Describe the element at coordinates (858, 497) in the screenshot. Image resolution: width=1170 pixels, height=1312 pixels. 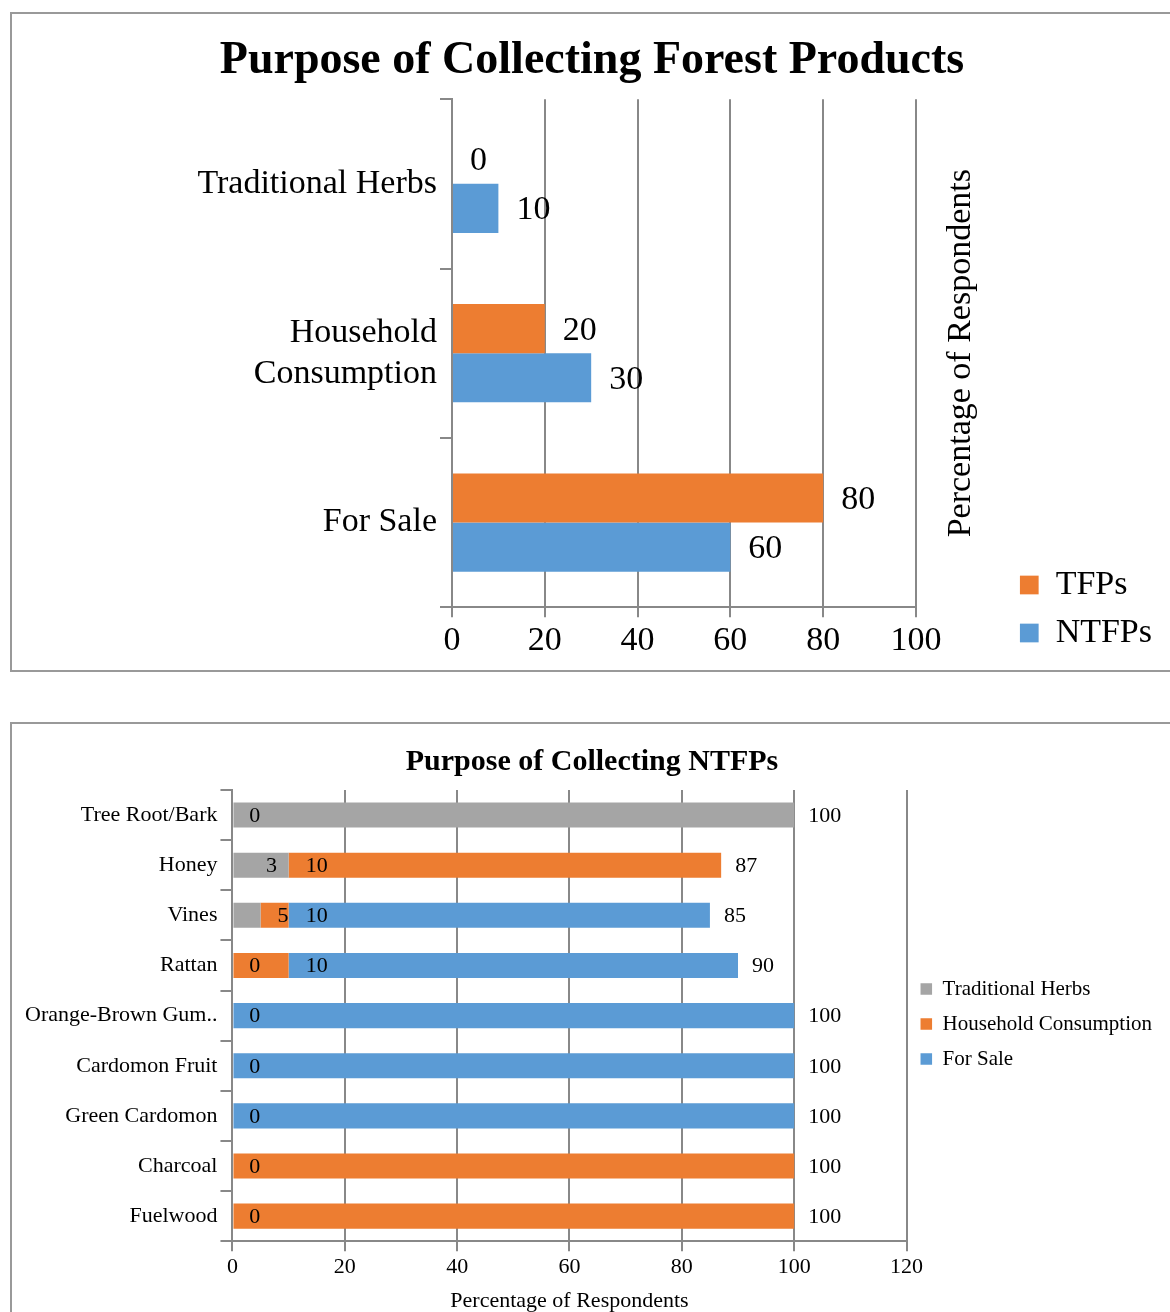
I see `data-label: 80` at that location.